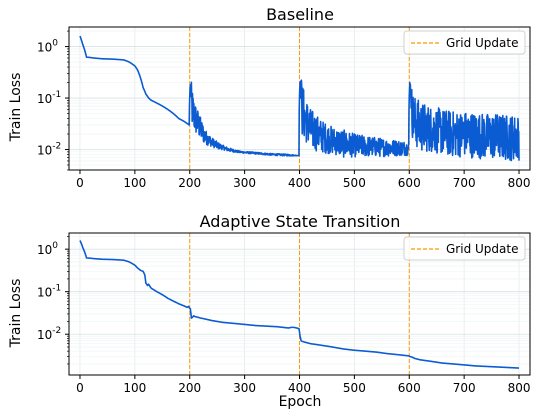  What do you see at coordinates (300, 14) in the screenshot?
I see `chart-title: Baseline` at bounding box center [300, 14].